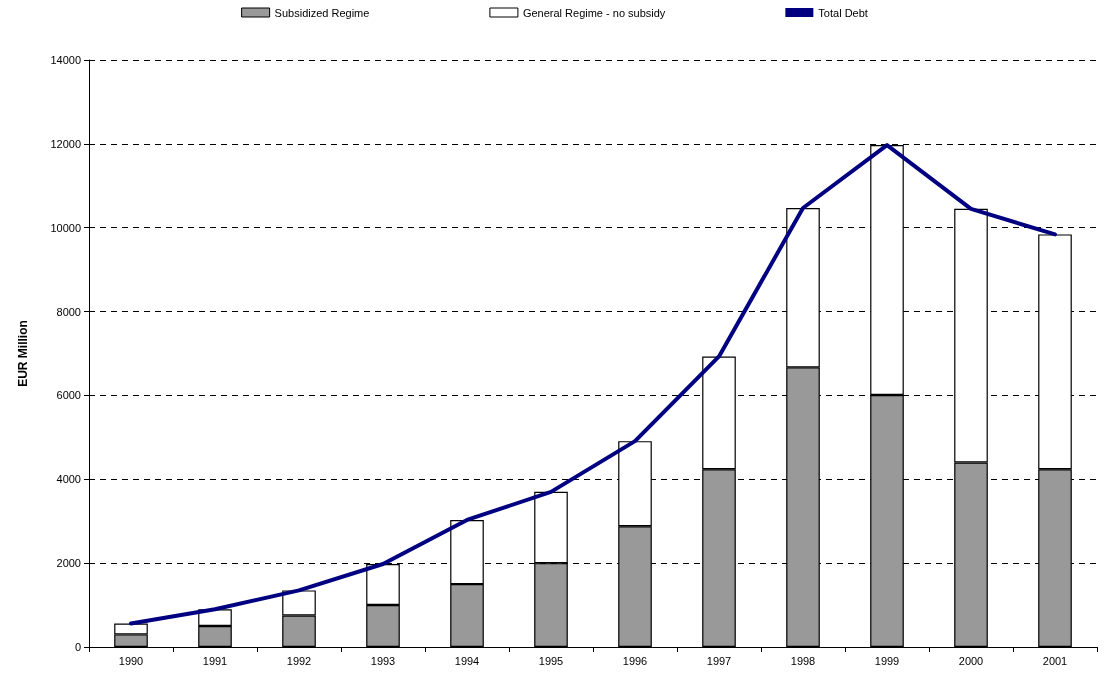 The width and height of the screenshot is (1109, 684). I want to click on x-tick-label: 1994, so click(467, 660).